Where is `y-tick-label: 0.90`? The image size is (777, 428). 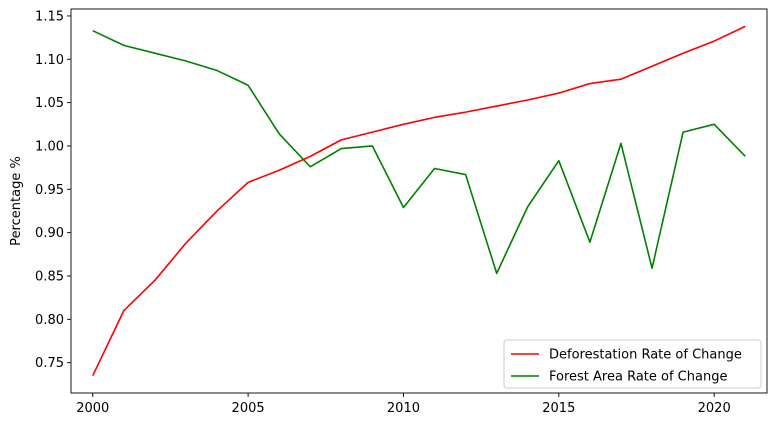
y-tick-label: 0.90 is located at coordinates (49, 233).